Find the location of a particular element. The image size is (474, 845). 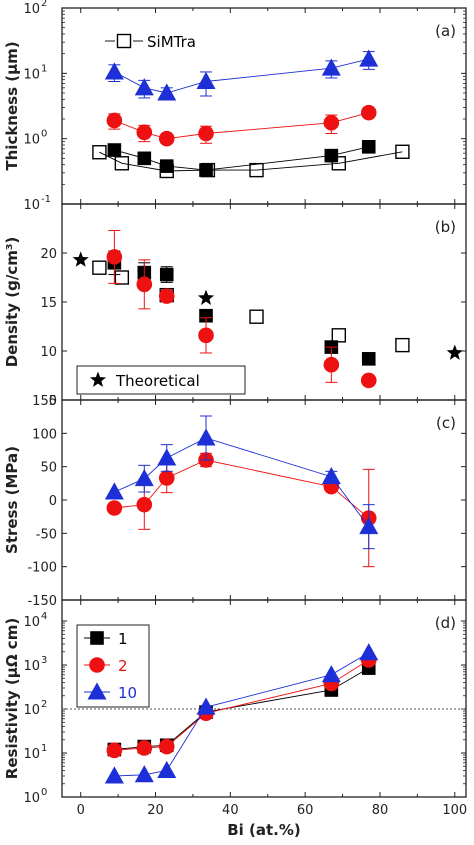

y-tick-exponent: 4 is located at coordinates (44, 616).